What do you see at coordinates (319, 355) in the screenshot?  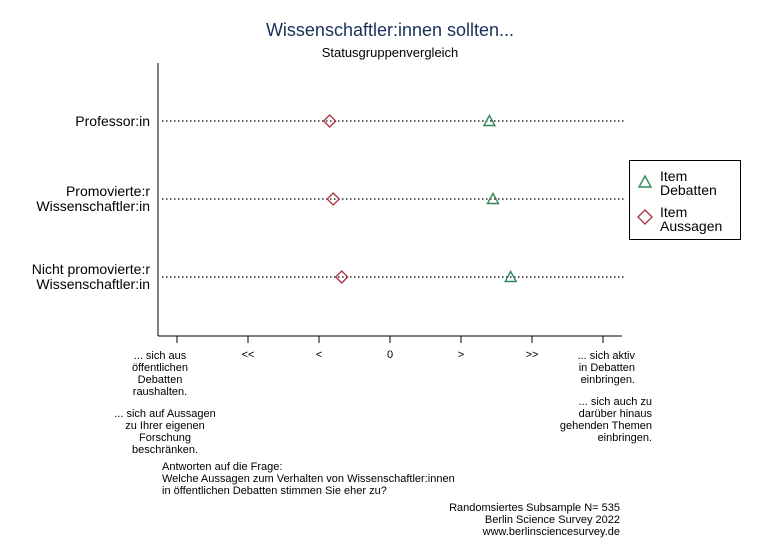 I see `x-tick-label-2: <` at bounding box center [319, 355].